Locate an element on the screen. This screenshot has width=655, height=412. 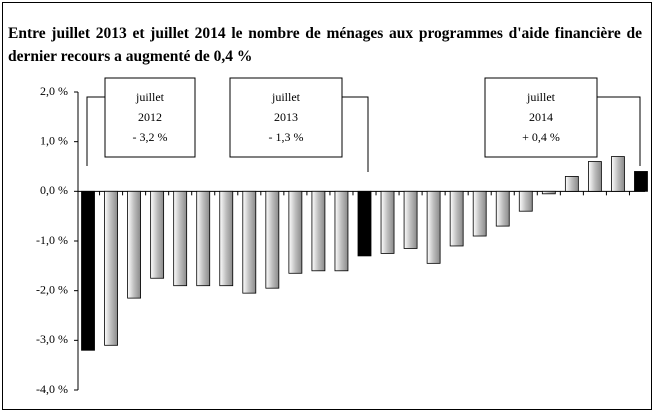
y-tick-label: 2,0 % is located at coordinates (54, 91).